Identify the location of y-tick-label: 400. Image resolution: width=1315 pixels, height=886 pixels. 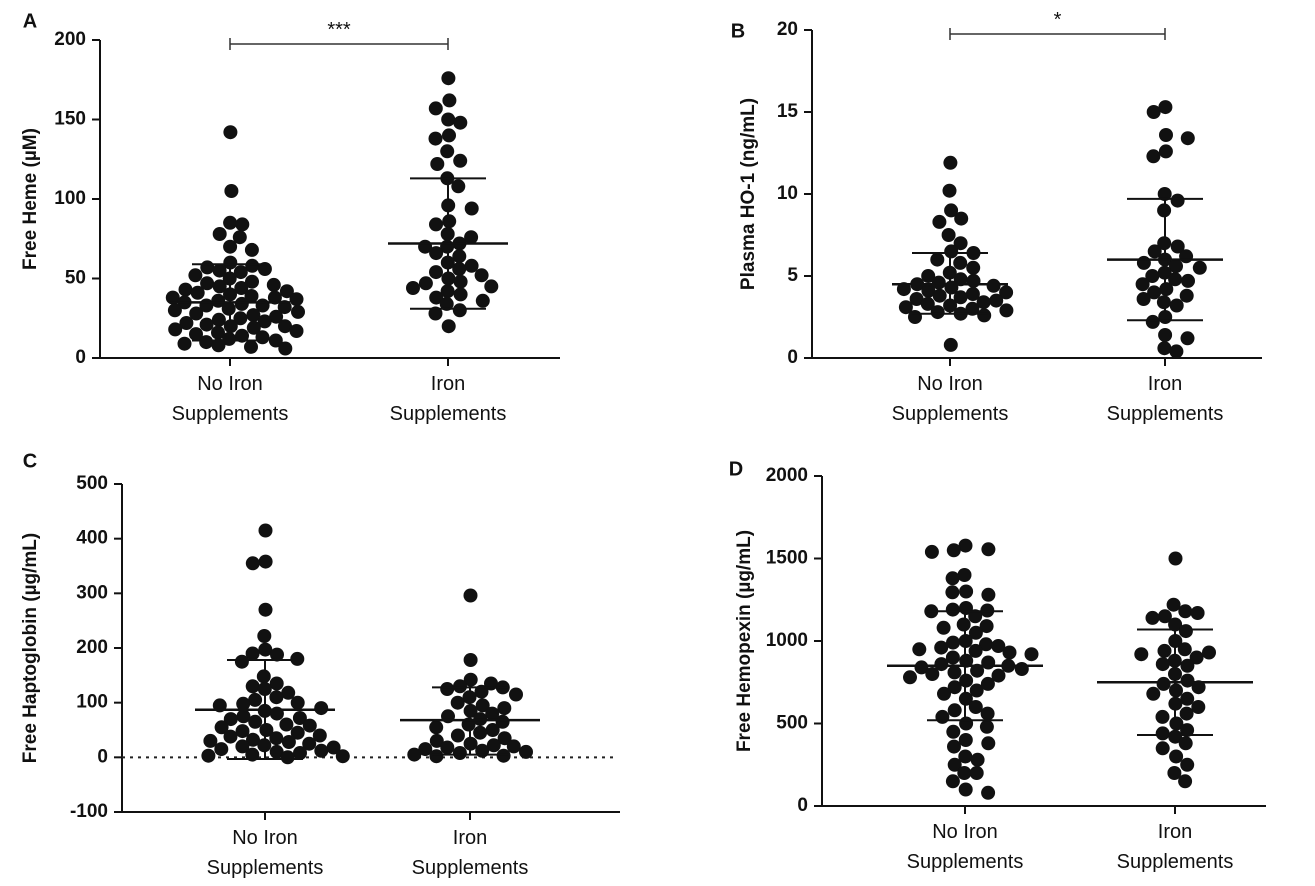
(92, 538).